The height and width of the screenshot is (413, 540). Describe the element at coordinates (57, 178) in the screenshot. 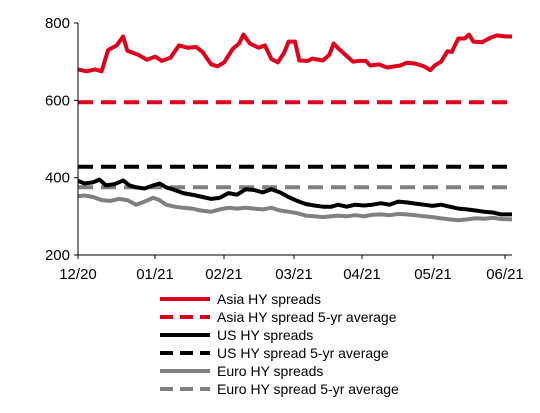

I see `y-tick-label: 400` at that location.